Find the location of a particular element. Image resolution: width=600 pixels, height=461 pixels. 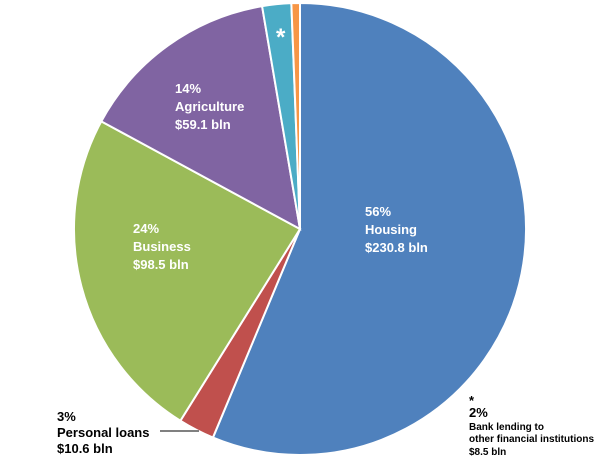

bank-name-line2-label: other financial institutions is located at coordinates (531, 439).